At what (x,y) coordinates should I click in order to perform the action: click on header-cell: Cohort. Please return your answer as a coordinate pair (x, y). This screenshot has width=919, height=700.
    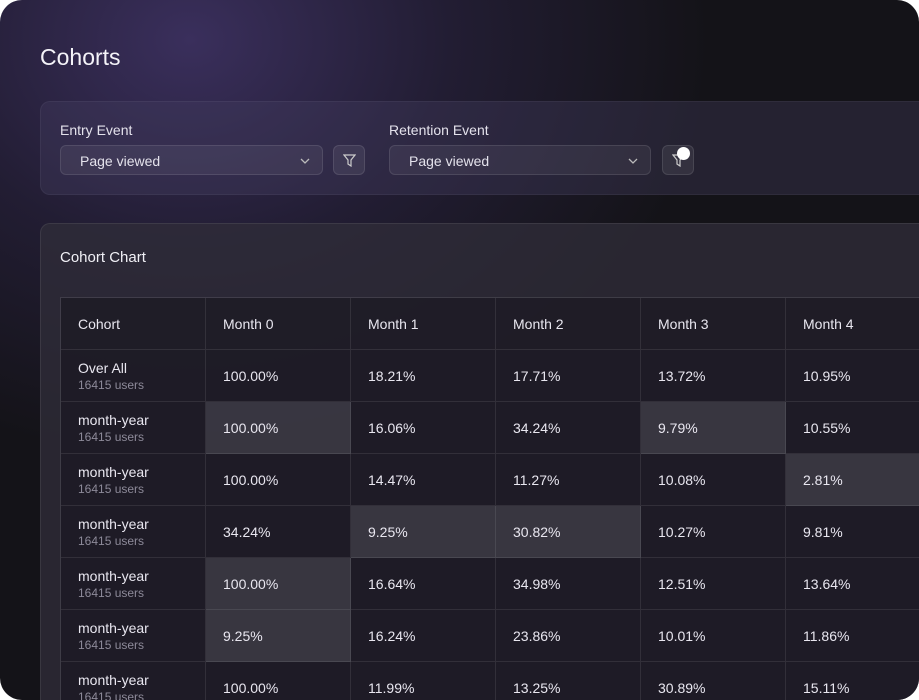
    Looking at the image, I should click on (133, 324).